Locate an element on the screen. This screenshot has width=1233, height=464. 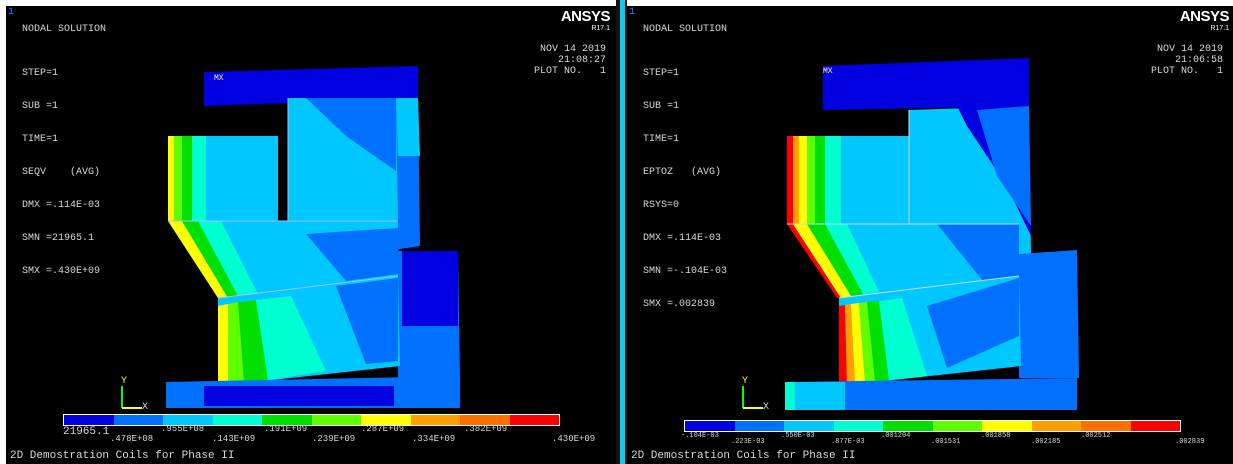
legend-label: .550E-03 is located at coordinates (798, 436).